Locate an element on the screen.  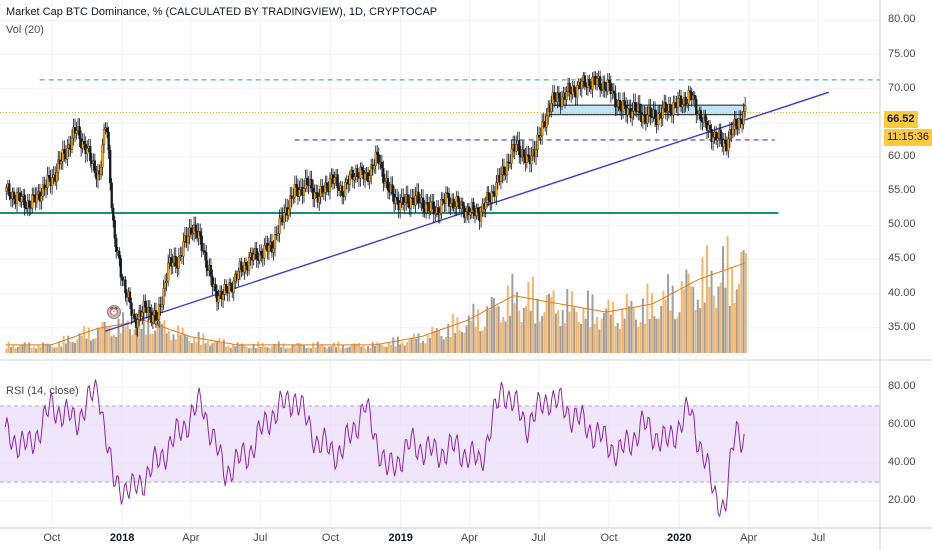
rsi-band is located at coordinates (440, 444).